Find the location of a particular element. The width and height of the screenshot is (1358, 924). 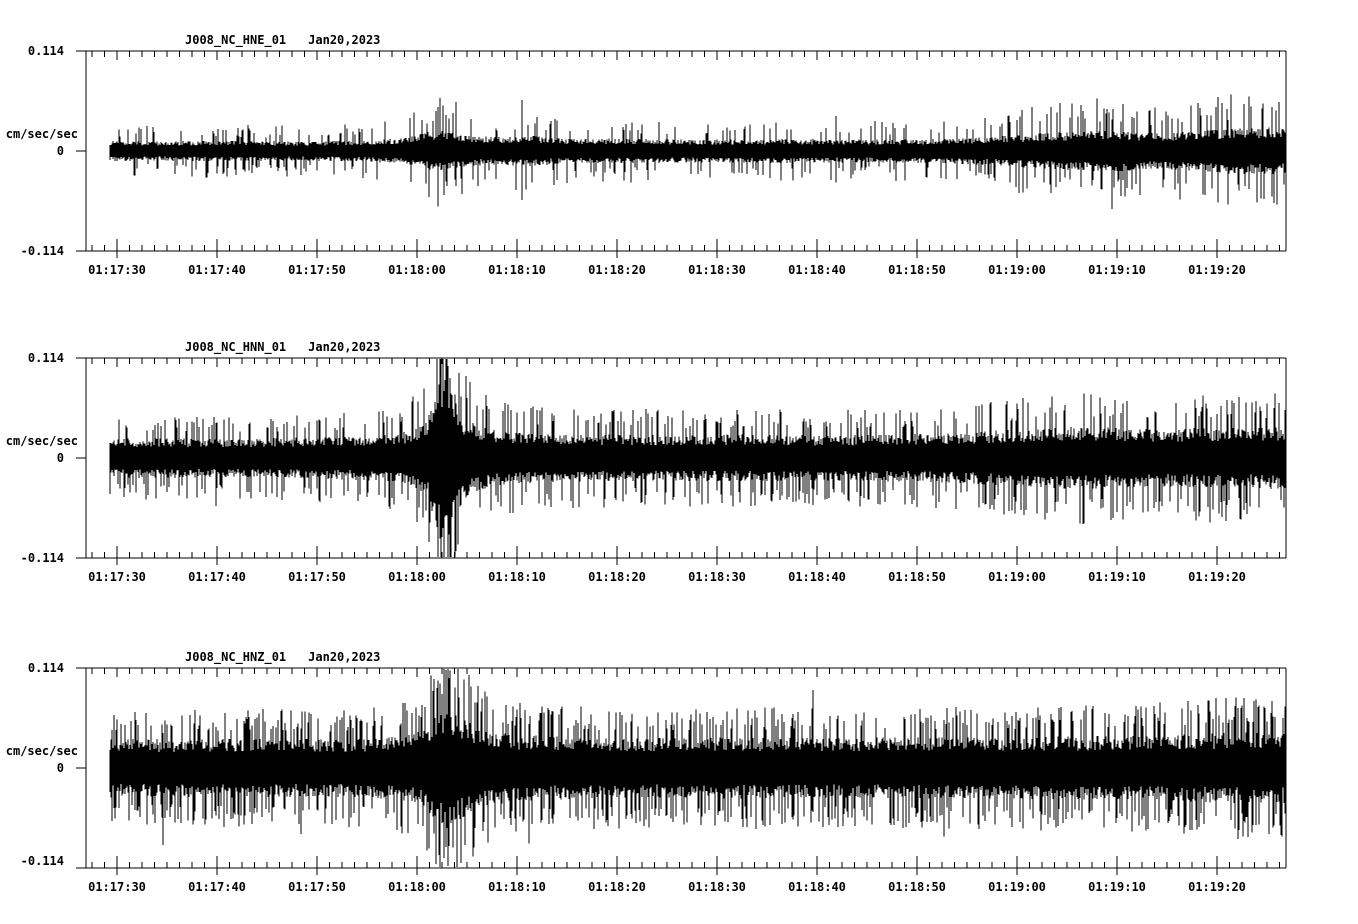

panel-title: J008_NC_HNE_01 Jan20,2023 is located at coordinates (282, 40).